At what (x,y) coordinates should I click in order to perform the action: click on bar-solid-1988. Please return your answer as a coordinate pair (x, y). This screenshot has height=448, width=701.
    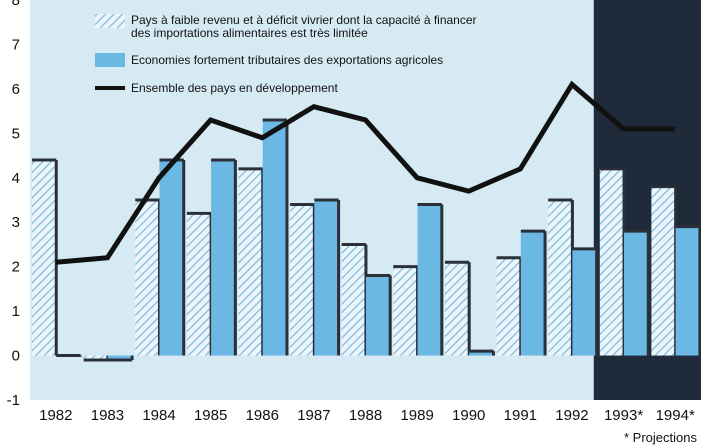
    Looking at the image, I should click on (378, 315).